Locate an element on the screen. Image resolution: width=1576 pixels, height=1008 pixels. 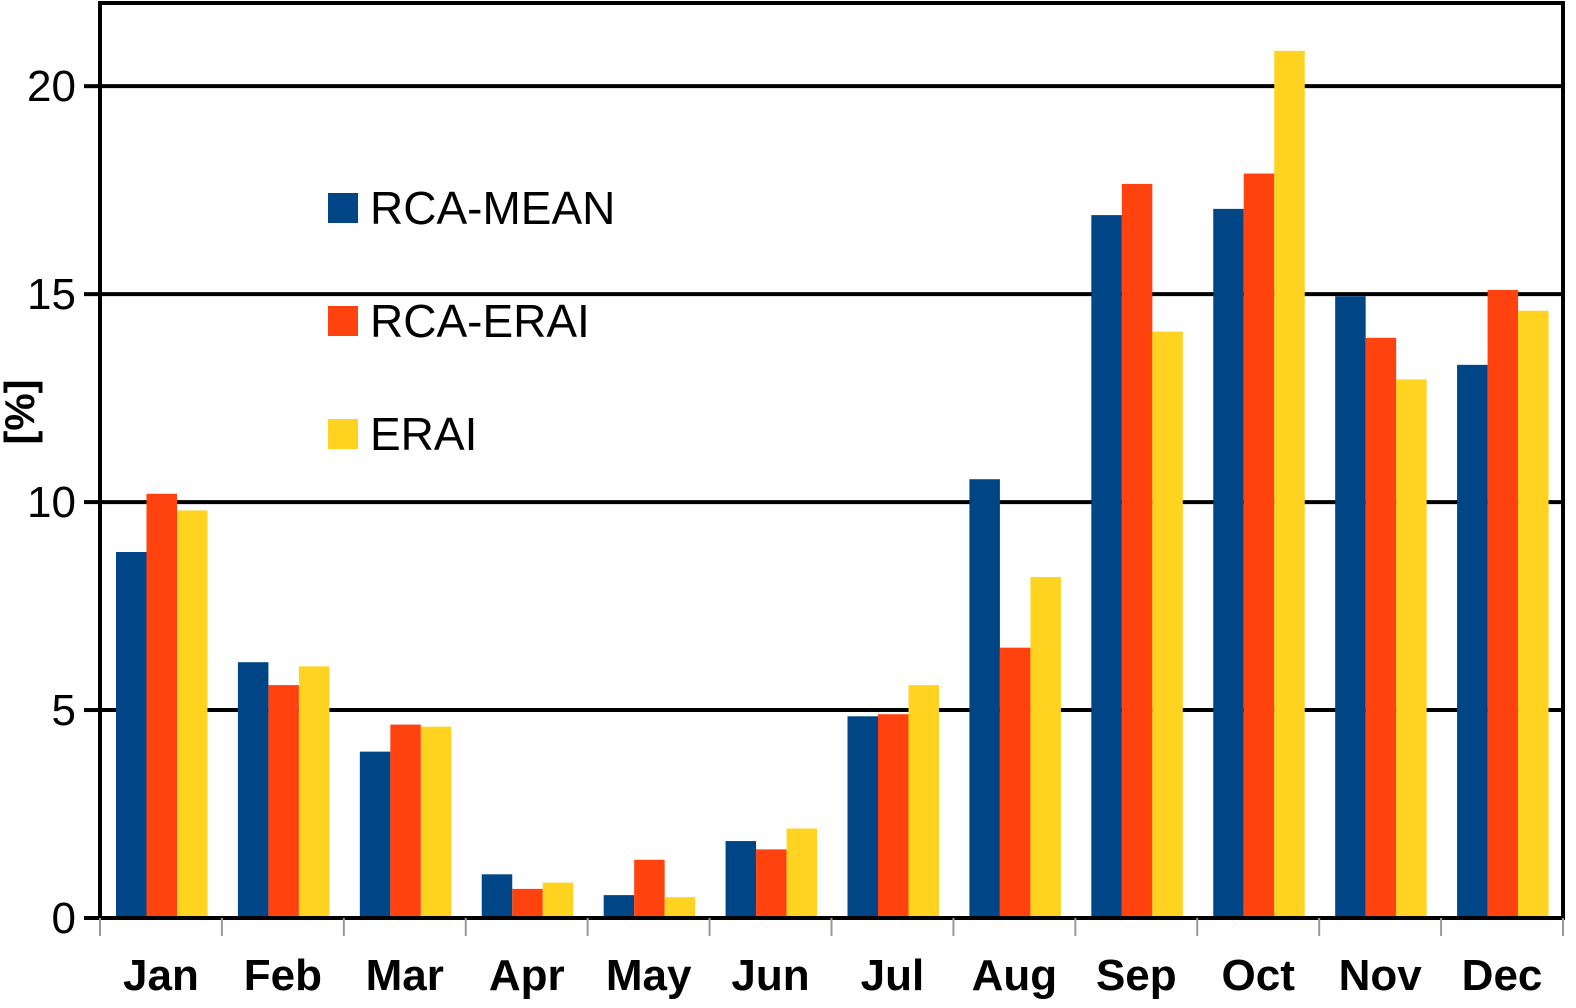
x-tick-label: Jun is located at coordinates (770, 975).